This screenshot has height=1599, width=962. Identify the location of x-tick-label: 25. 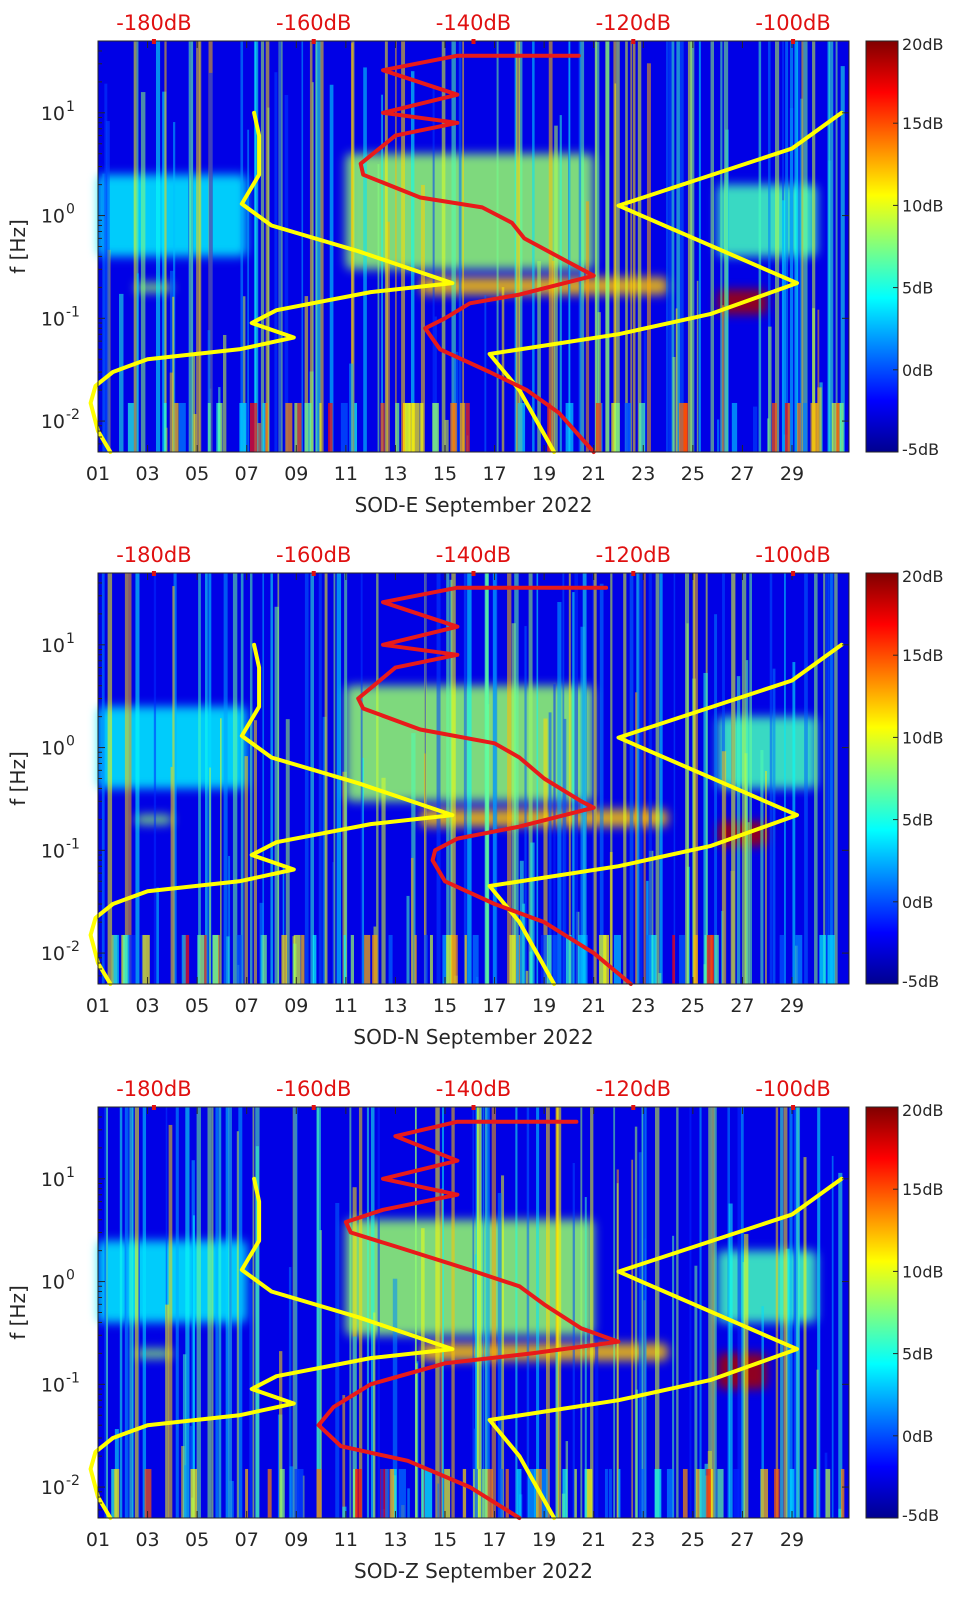
(693, 1540).